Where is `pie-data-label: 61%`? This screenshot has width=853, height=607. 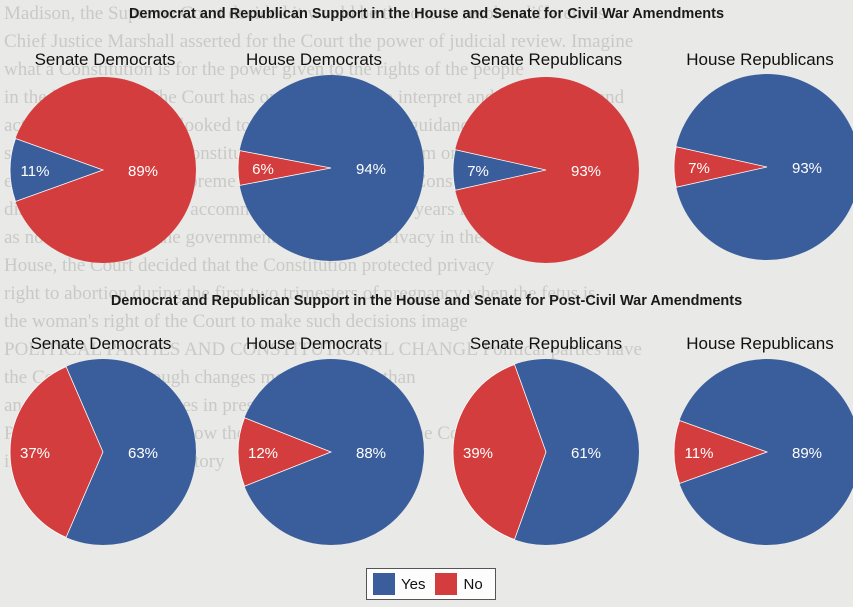 pie-data-label: 61% is located at coordinates (586, 453).